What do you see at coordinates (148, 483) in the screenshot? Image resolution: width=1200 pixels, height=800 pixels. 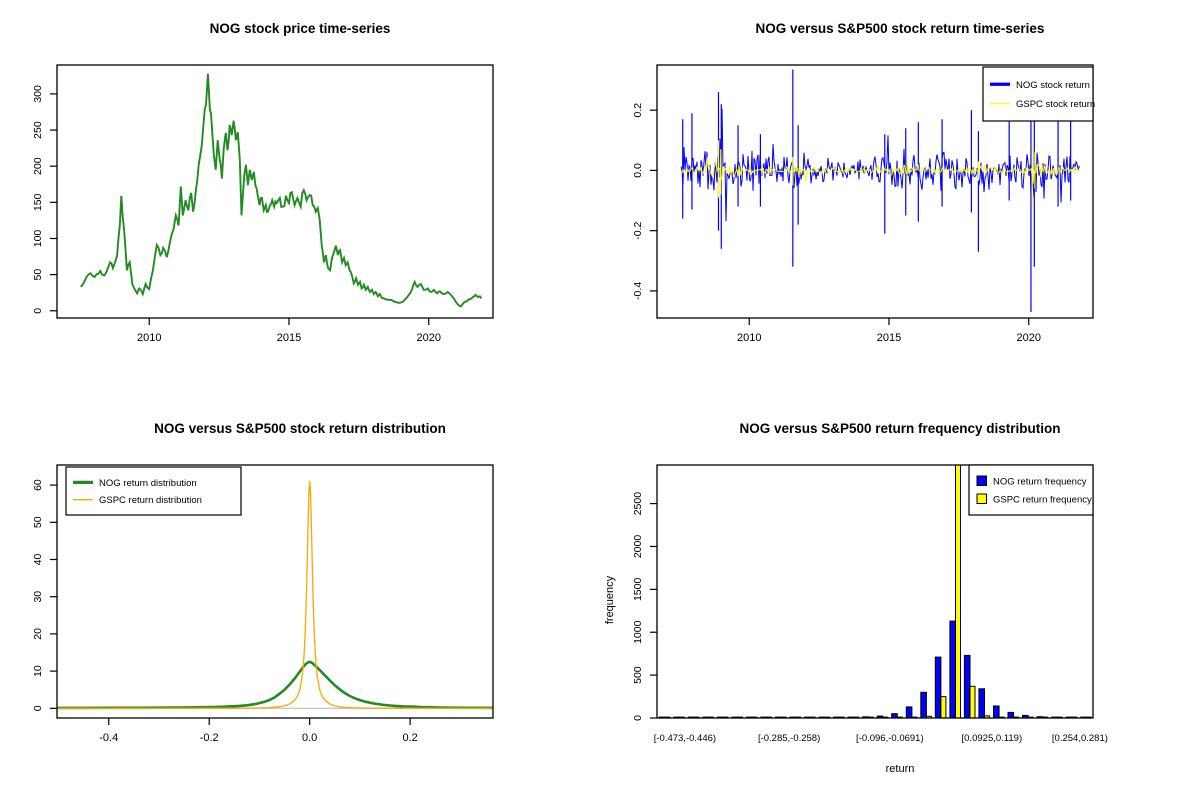 I see `legend-label: NOG return distribution` at bounding box center [148, 483].